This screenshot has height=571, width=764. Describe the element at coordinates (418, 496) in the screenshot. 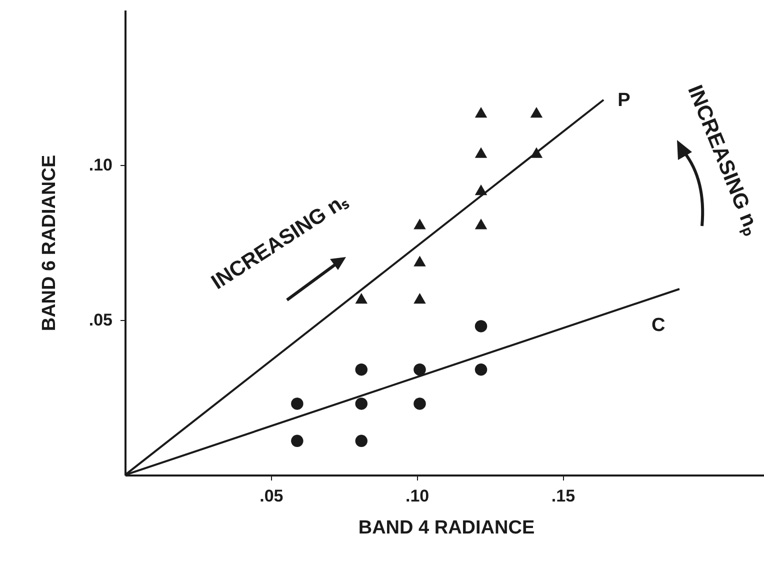

I see `x-tick-label: .10` at that location.